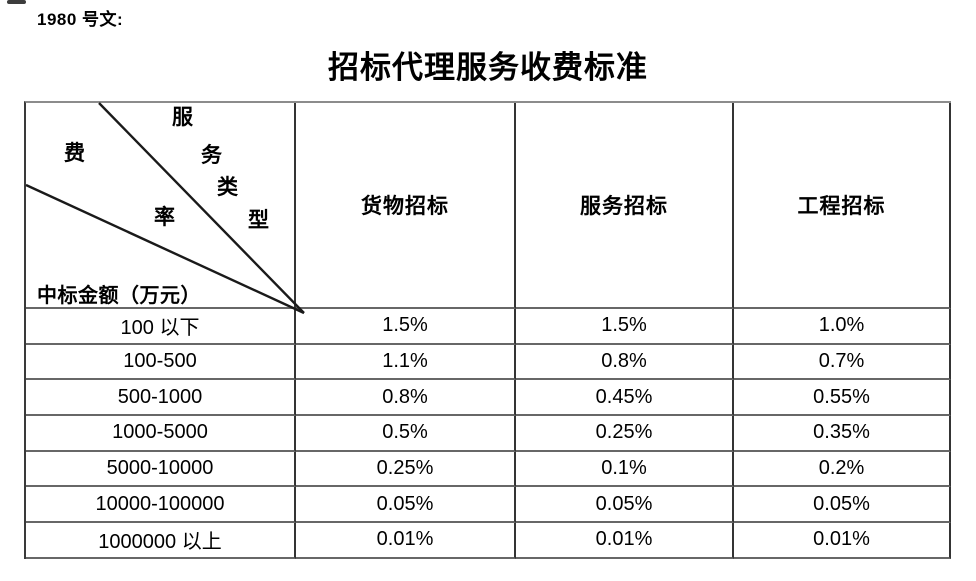  What do you see at coordinates (16, 2) in the screenshot?
I see `scan-artifact-mark` at bounding box center [16, 2].